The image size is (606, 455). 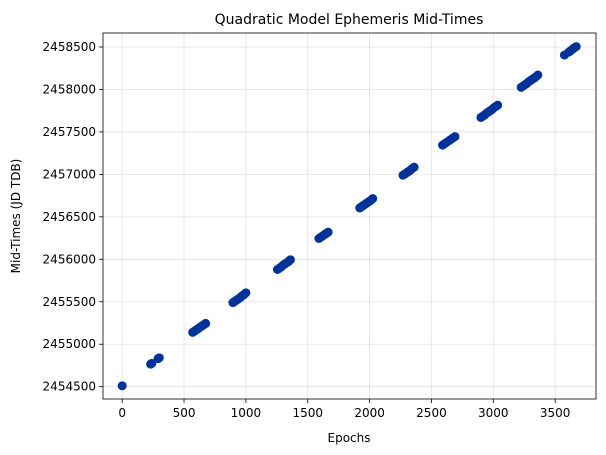 What do you see at coordinates (344, 409) in the screenshot?
I see `x-axis-ticks: 0 500 1000 1500 2000 2500 3000 3500` at bounding box center [344, 409].